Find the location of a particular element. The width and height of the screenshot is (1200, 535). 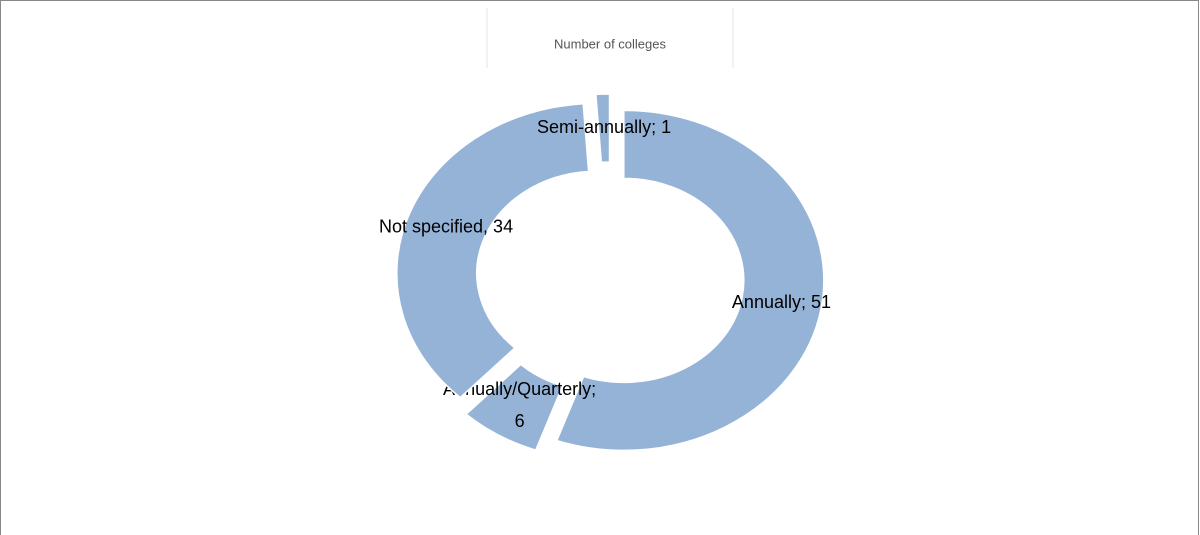

data-label: Semi-annually; 1 is located at coordinates (604, 127).